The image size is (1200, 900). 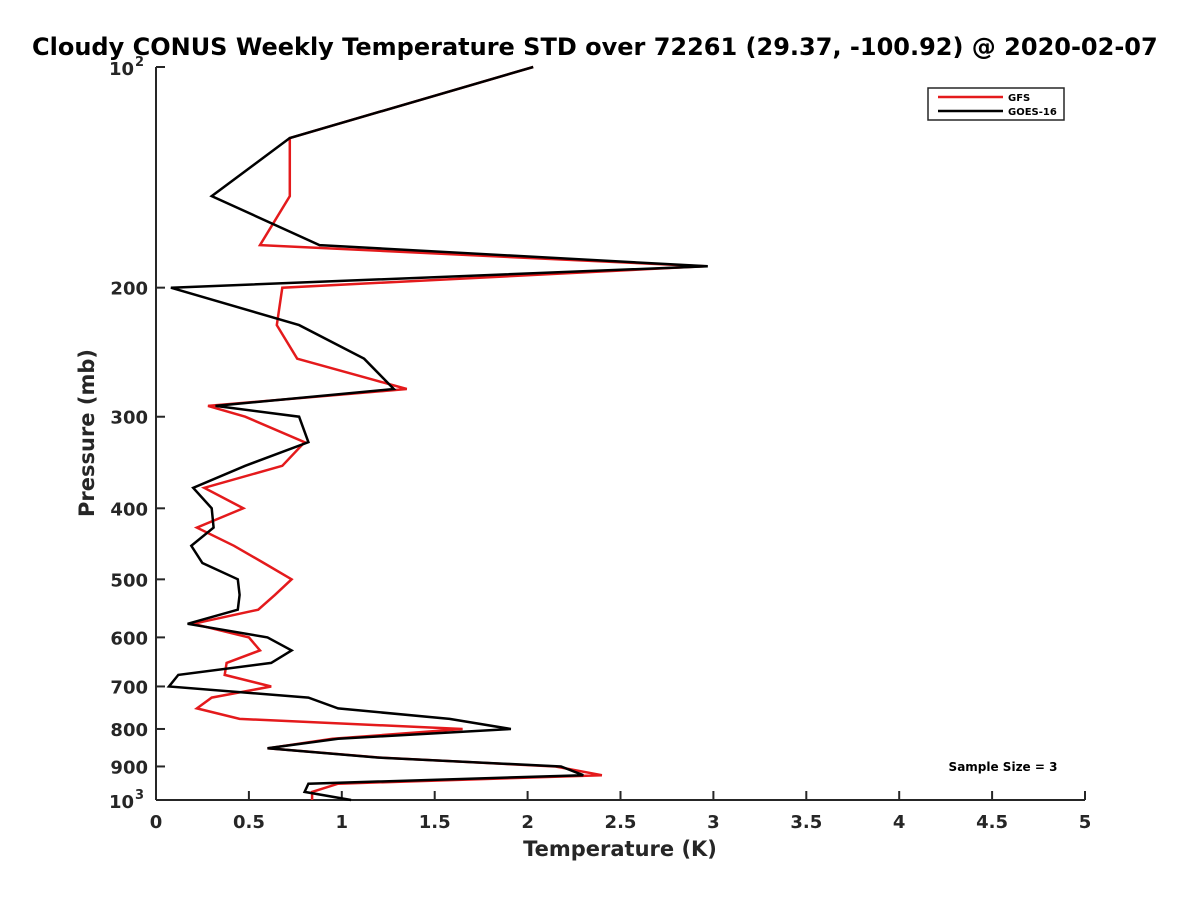 I want to click on sample-size-annotation: Sample Size = 3, so click(x=1003, y=767).